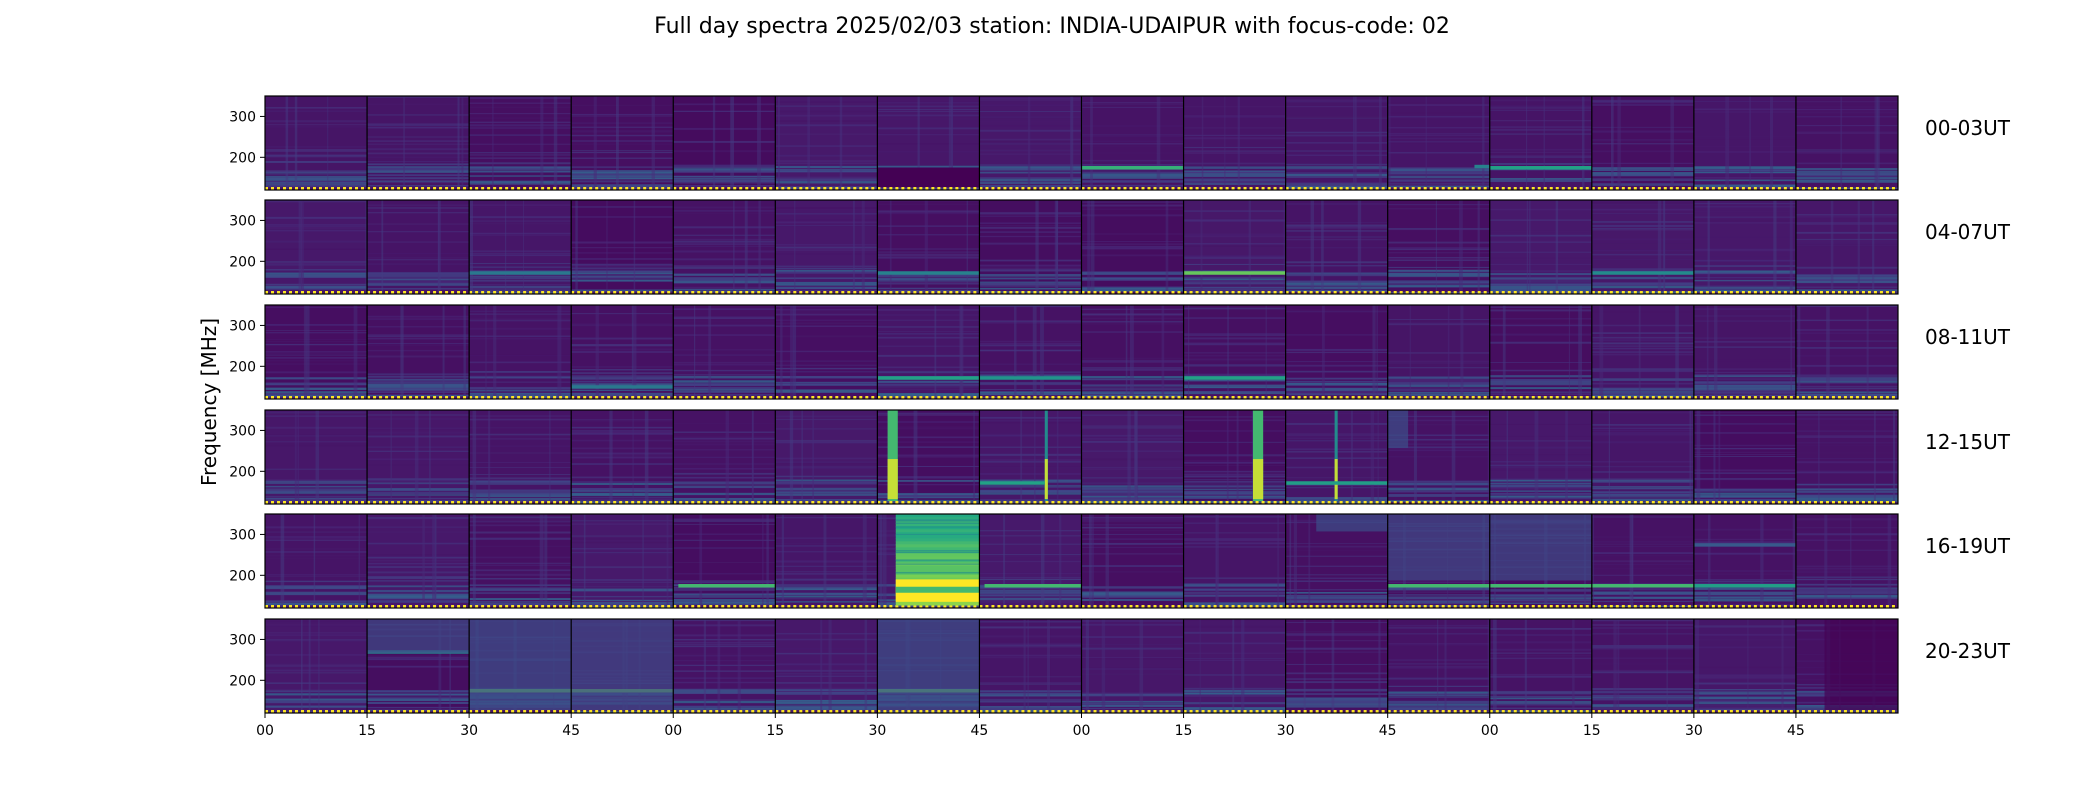  What do you see at coordinates (1968, 442) in the screenshot?
I see `row-label: 12-15UT` at bounding box center [1968, 442].